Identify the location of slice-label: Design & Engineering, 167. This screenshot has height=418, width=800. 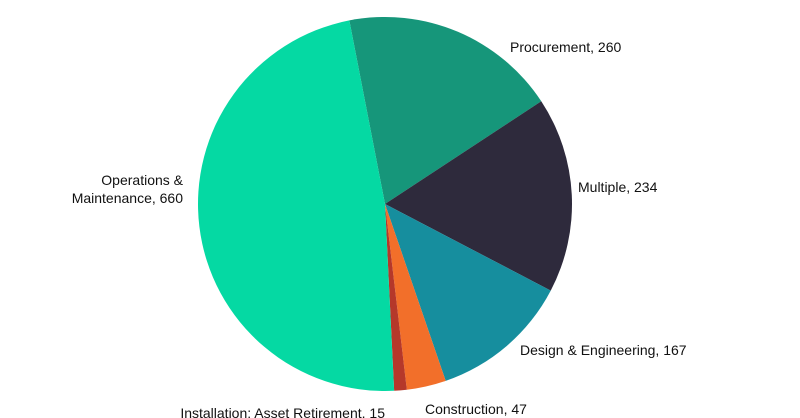
(603, 350).